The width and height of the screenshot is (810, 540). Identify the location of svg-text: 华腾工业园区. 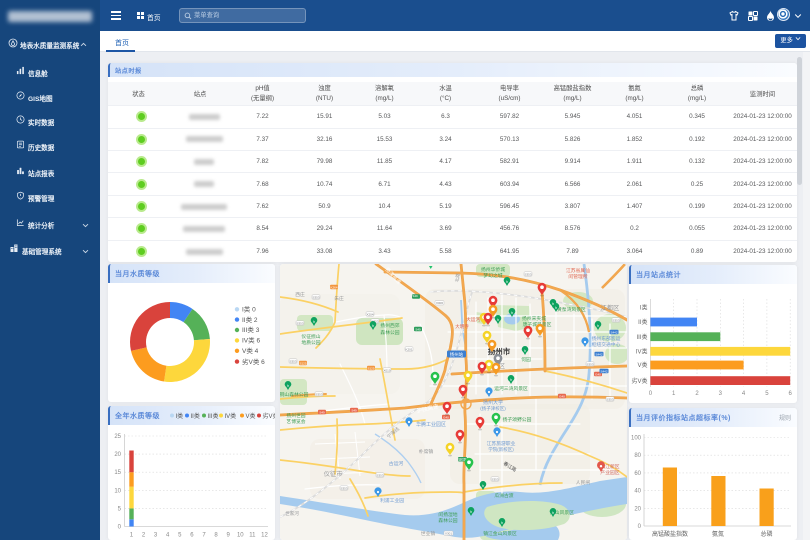
(431, 424).